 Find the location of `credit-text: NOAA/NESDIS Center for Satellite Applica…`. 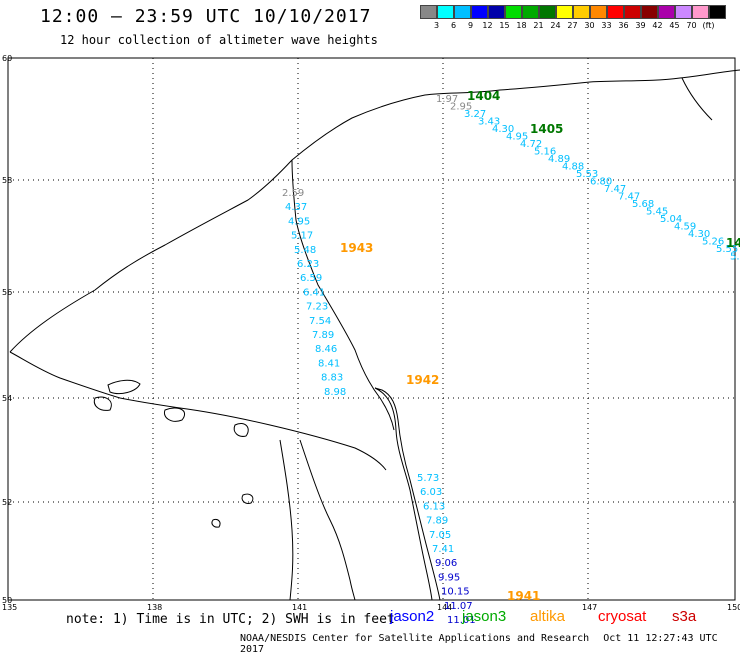

credit-text: NOAA/NESDIS Center for Satellite Applica… is located at coordinates (415, 638).